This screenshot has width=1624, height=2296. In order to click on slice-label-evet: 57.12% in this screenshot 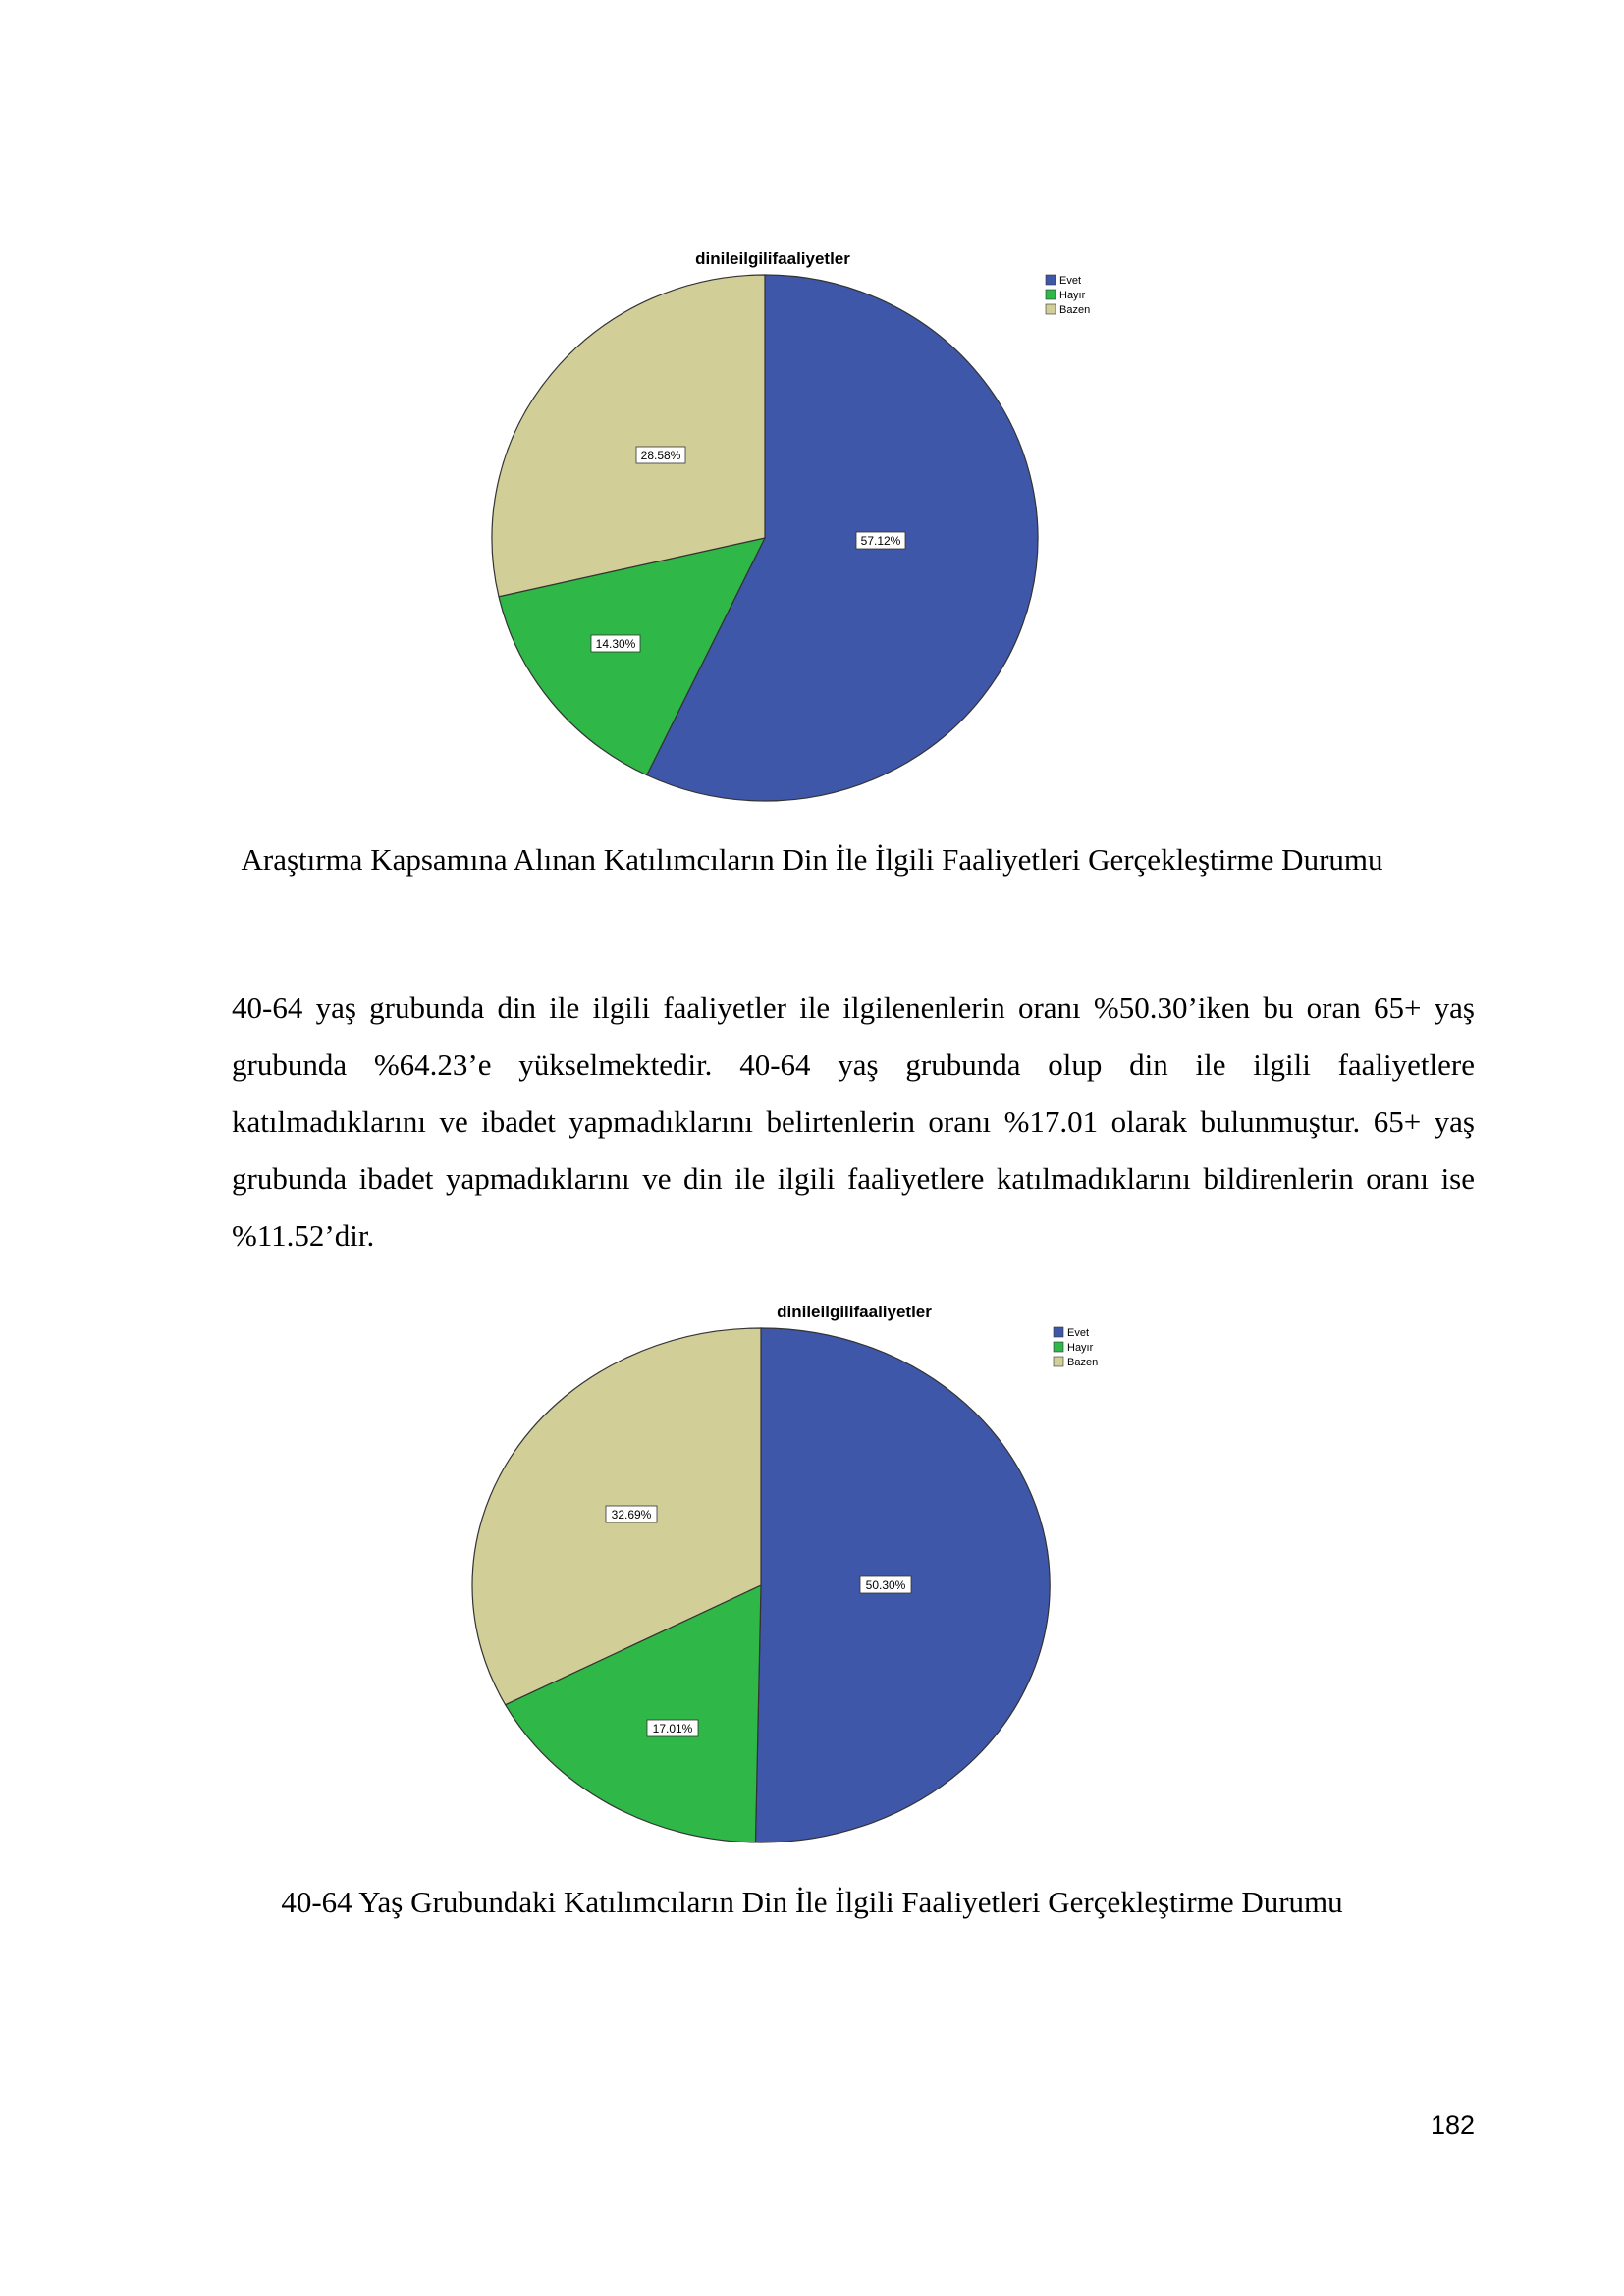, I will do `click(881, 541)`.